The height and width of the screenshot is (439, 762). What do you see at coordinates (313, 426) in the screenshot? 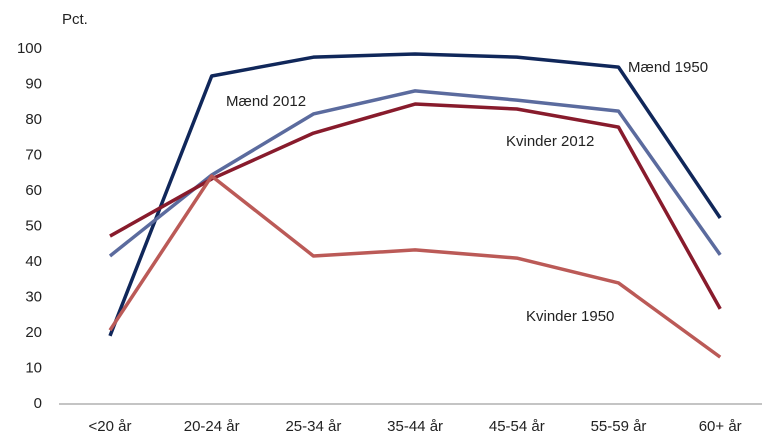
I see `x-tick-label: 25-34 år` at bounding box center [313, 426].